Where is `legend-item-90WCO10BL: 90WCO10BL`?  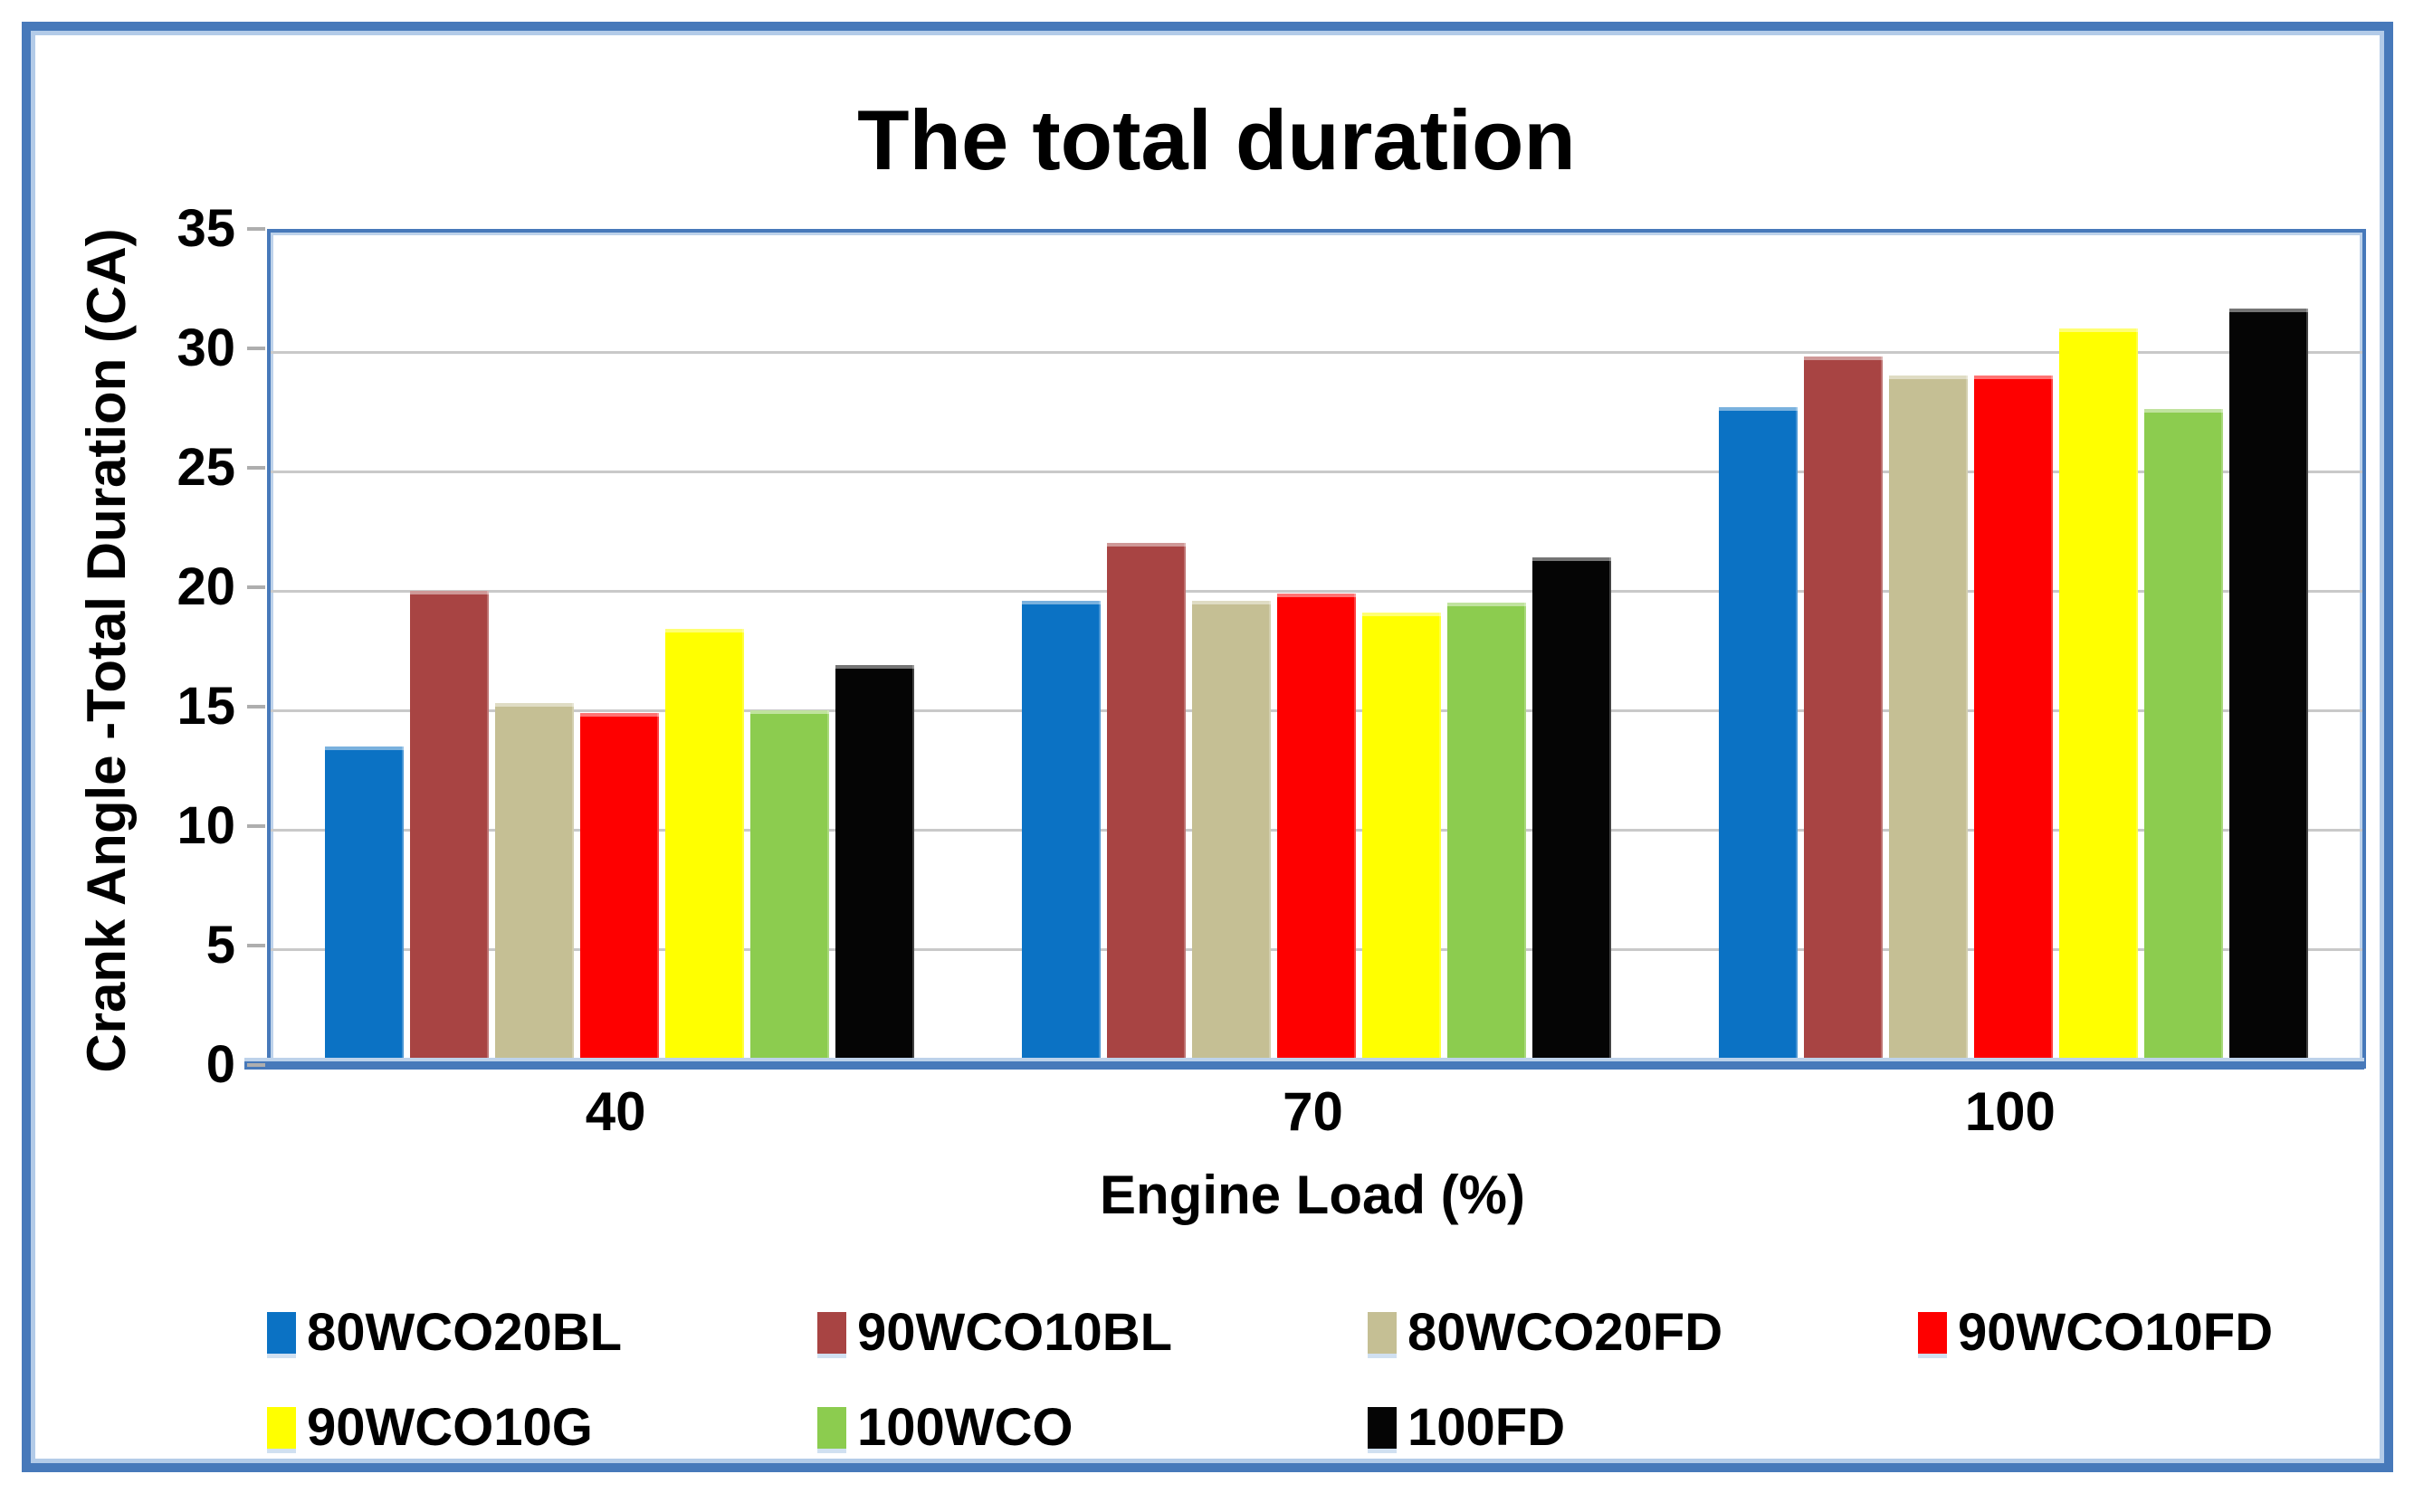
legend-item-90WCO10BL: 90WCO10BL is located at coordinates (994, 1333).